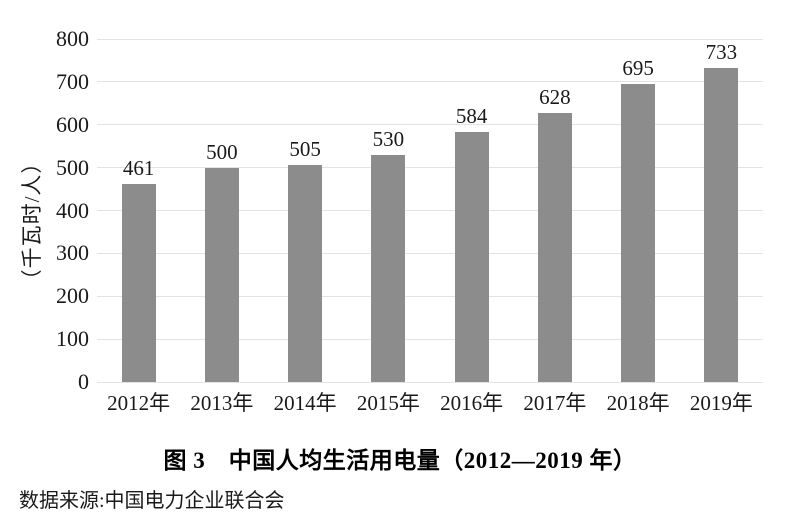 This screenshot has height=526, width=800. Describe the element at coordinates (305, 273) in the screenshot. I see `bar-2014年` at that location.